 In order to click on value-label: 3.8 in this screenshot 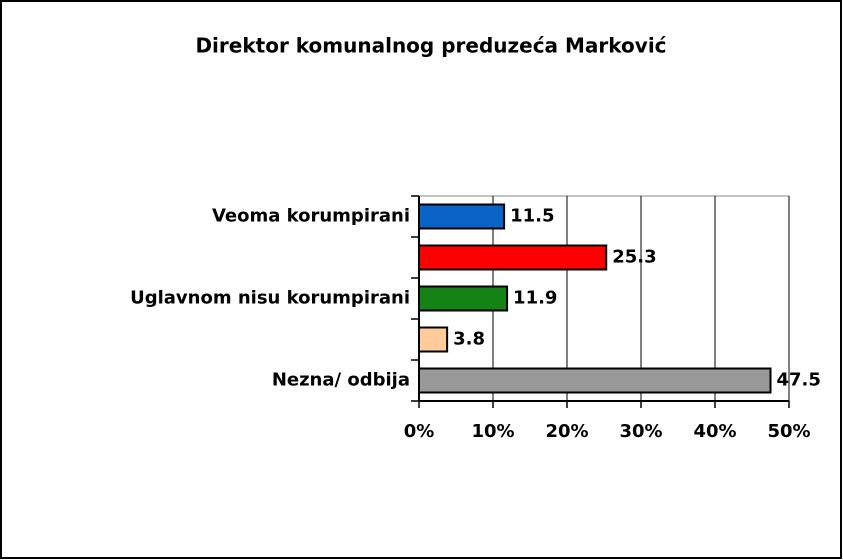, I will do `click(469, 339)`.